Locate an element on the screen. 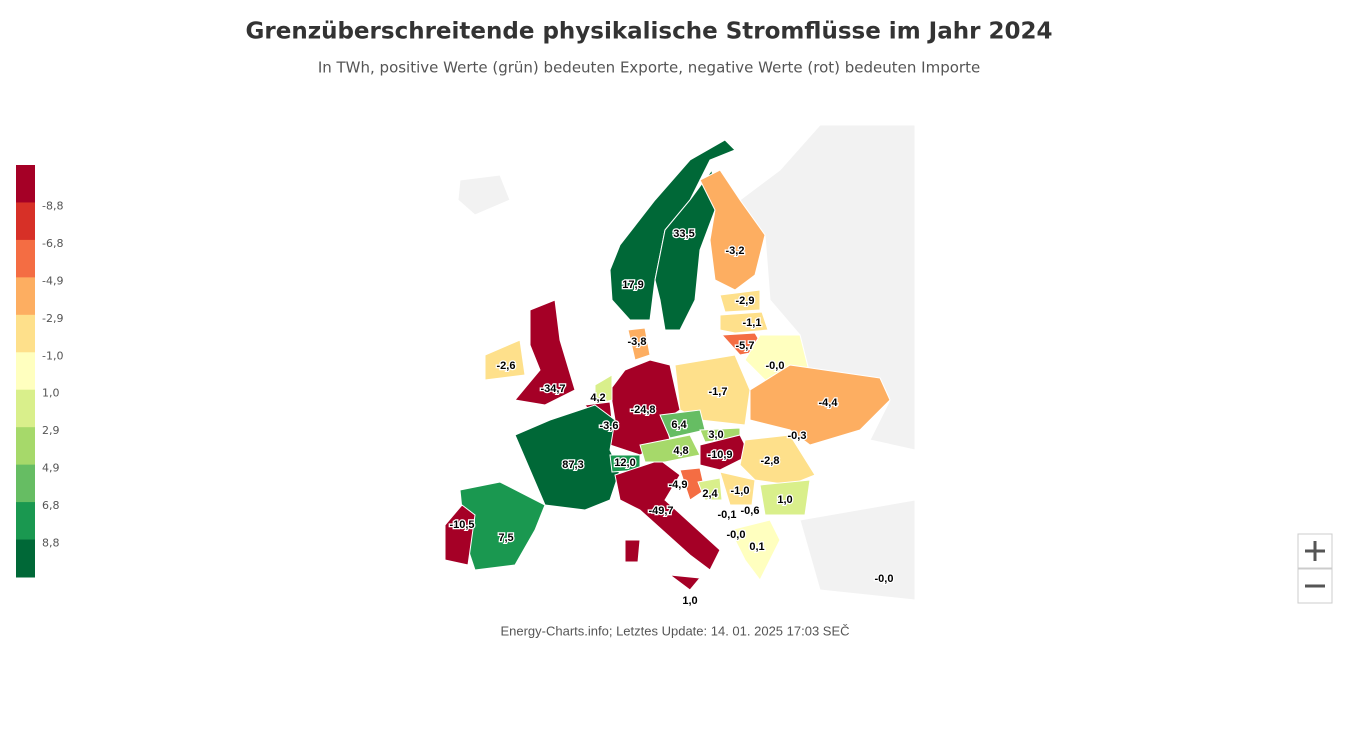  data-label: -3,8 is located at coordinates (637, 342).